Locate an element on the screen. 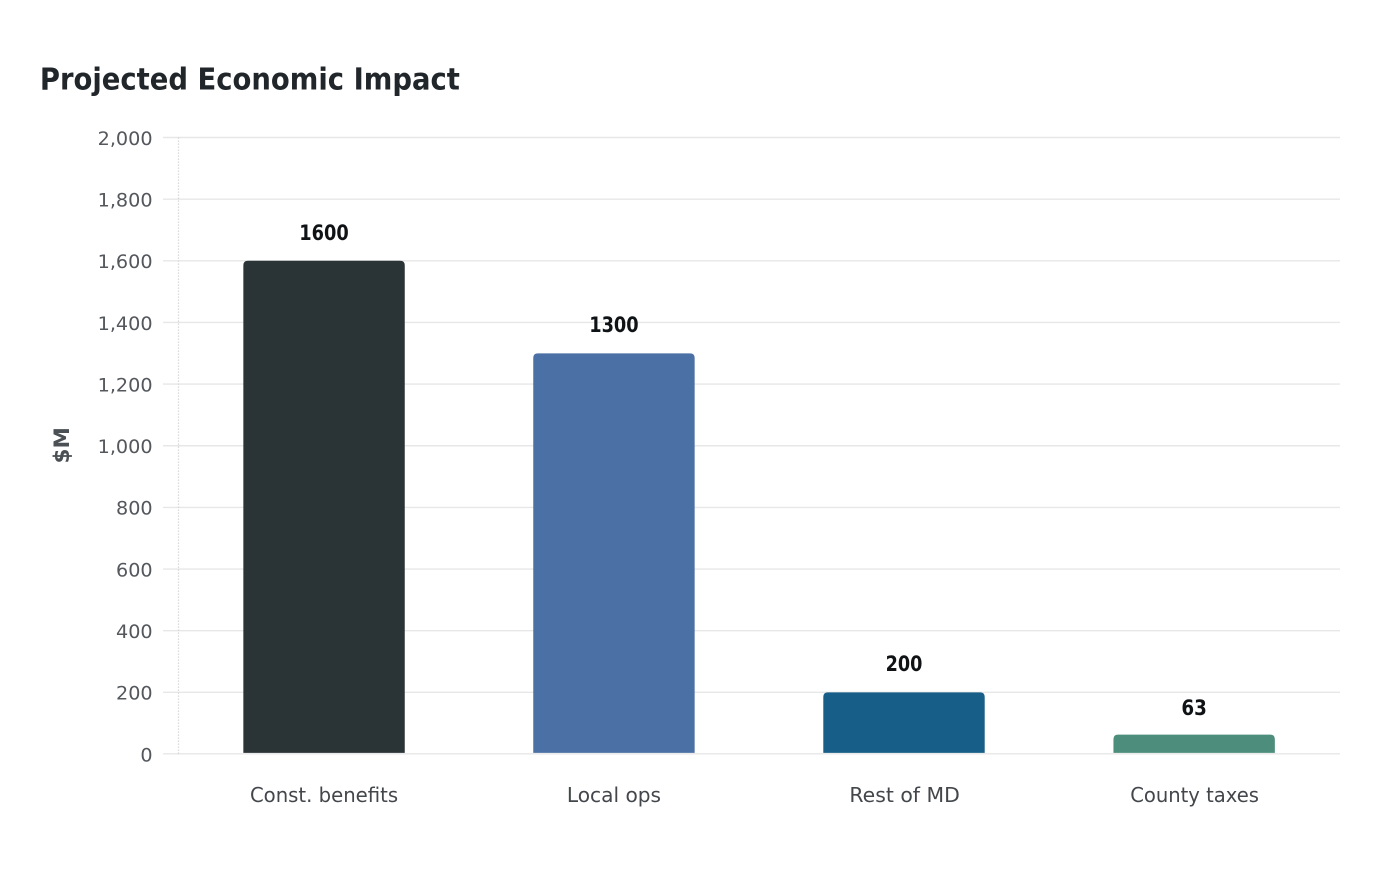  svg-text: Const. benefits is located at coordinates (324, 795).